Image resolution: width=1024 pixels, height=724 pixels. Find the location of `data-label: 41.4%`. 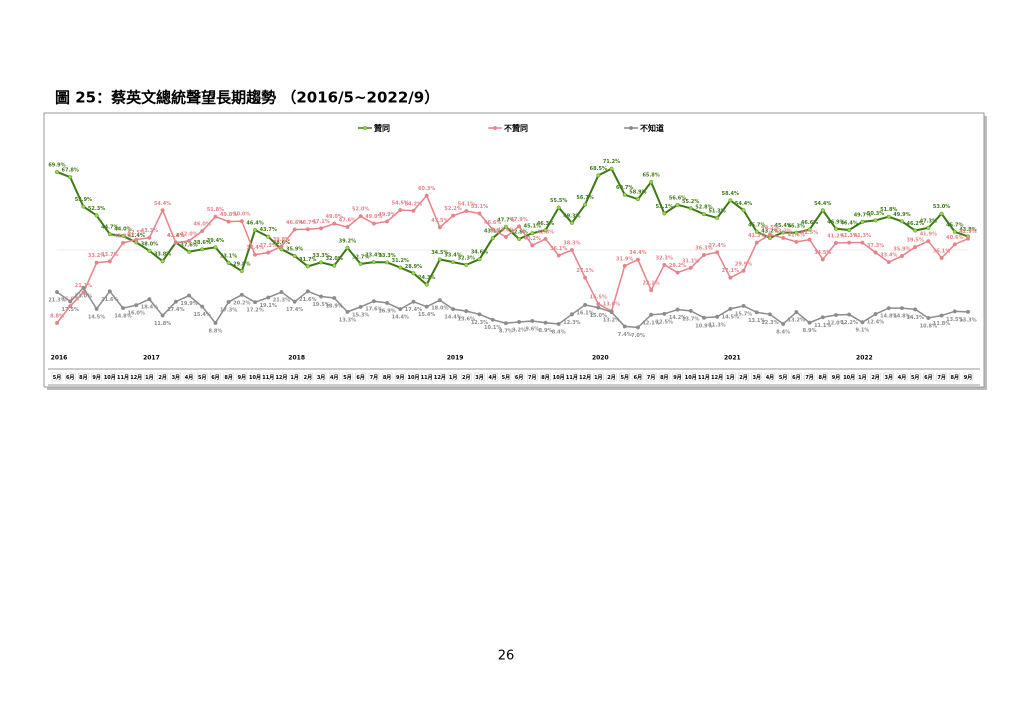

data-label: 41.4% is located at coordinates (136, 236).